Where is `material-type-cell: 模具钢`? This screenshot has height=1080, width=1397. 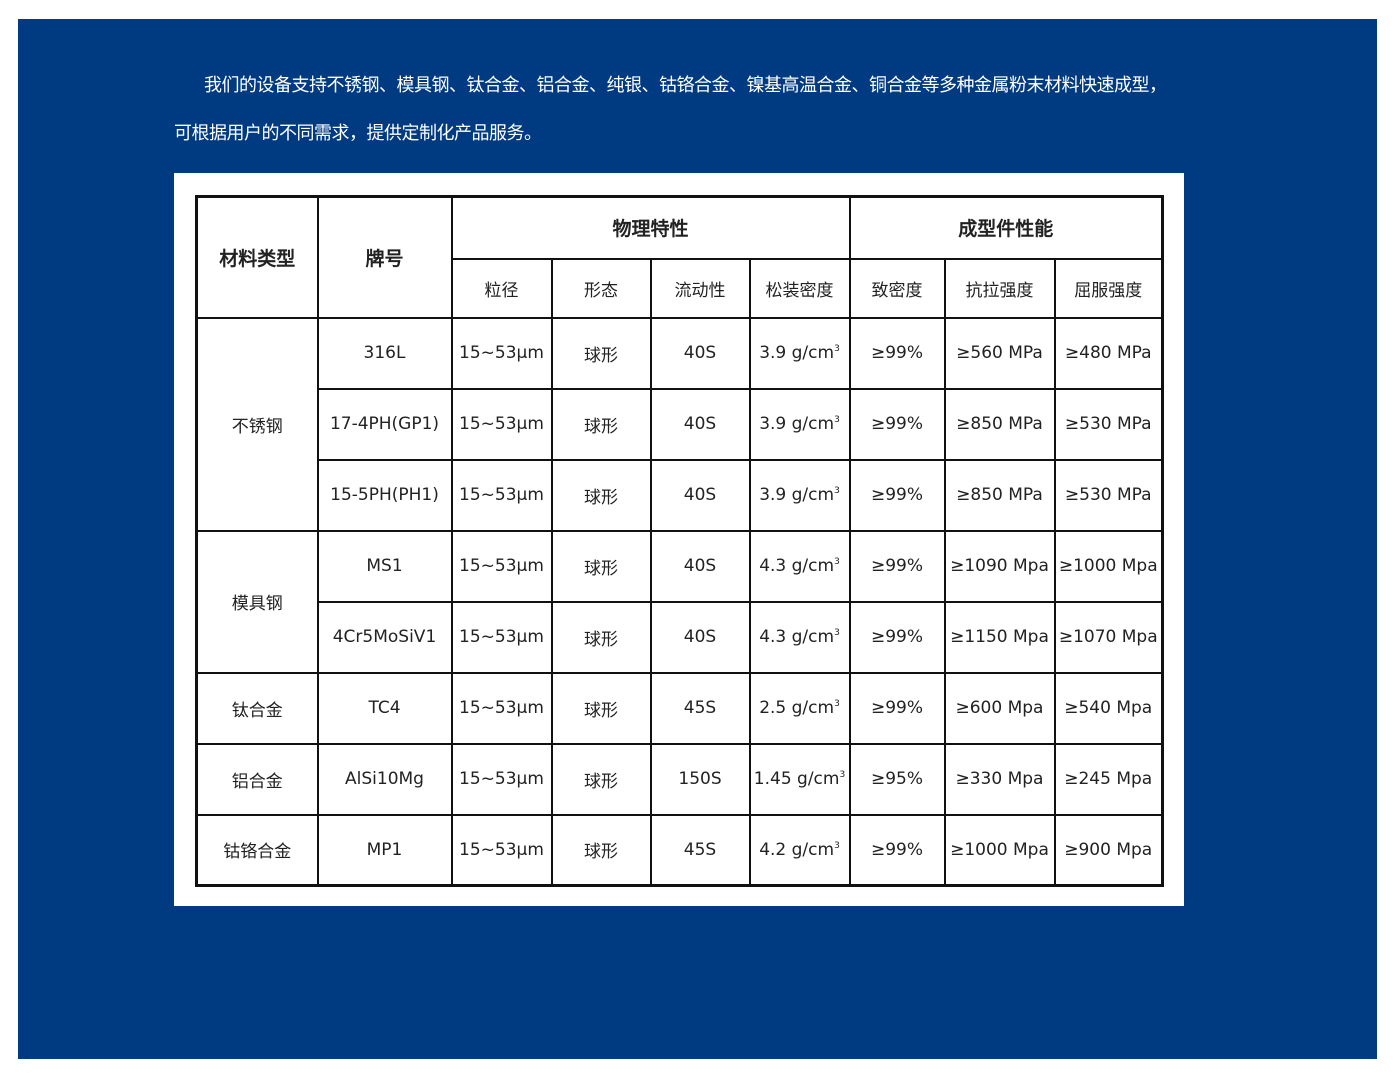 material-type-cell: 模具钢 is located at coordinates (257, 601).